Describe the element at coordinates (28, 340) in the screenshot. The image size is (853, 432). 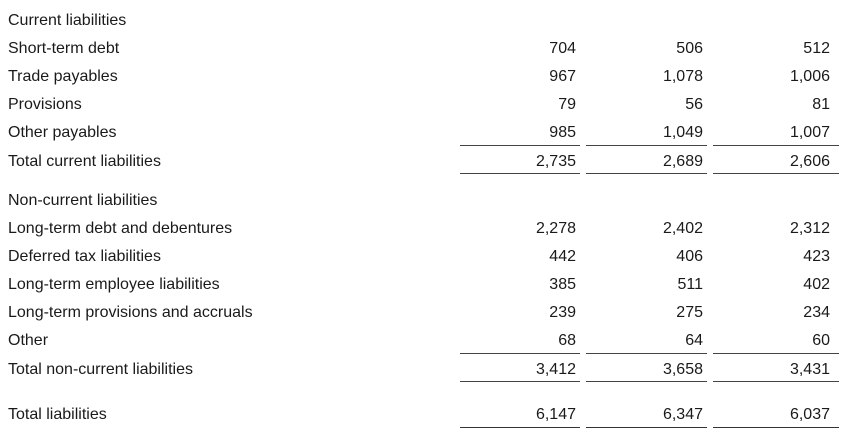
I see `row-label: Other` at that location.